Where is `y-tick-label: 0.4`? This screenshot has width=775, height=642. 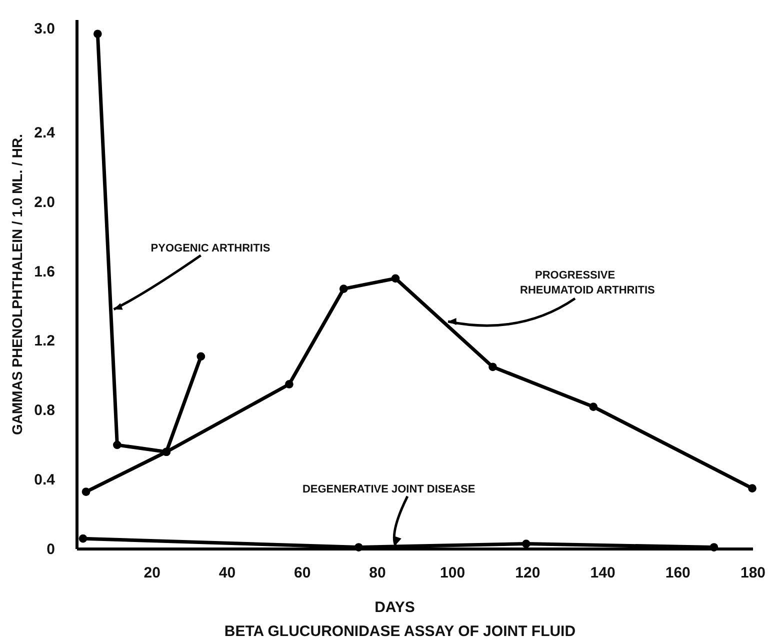 y-tick-label: 0.4 is located at coordinates (45, 479).